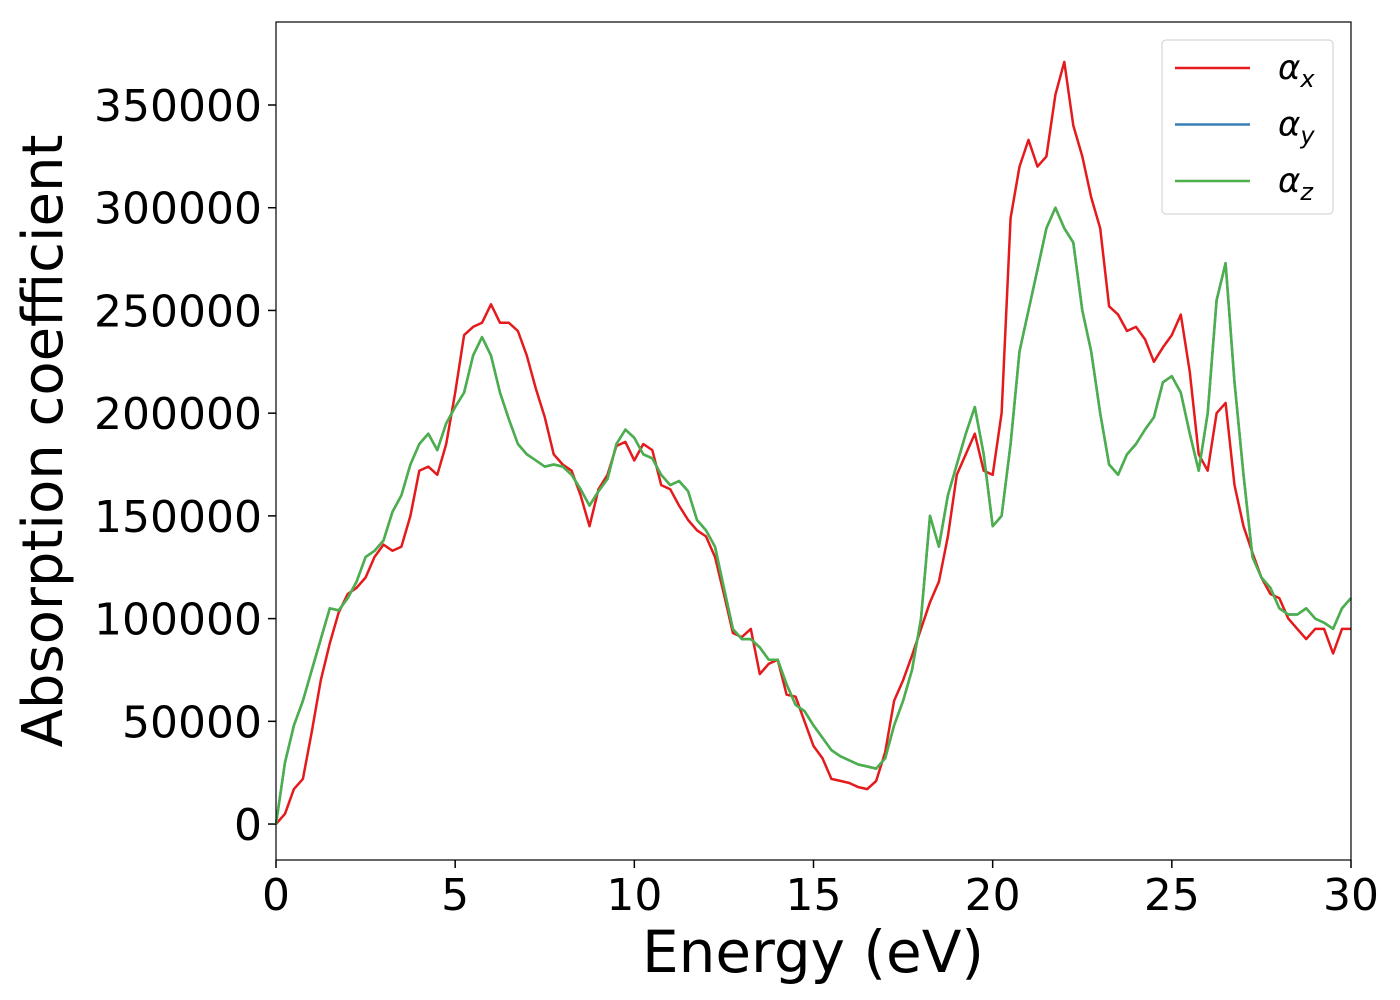 The height and width of the screenshot is (1000, 1400). Describe the element at coordinates (178, 414) in the screenshot. I see `y-tick-label: 200000` at that location.